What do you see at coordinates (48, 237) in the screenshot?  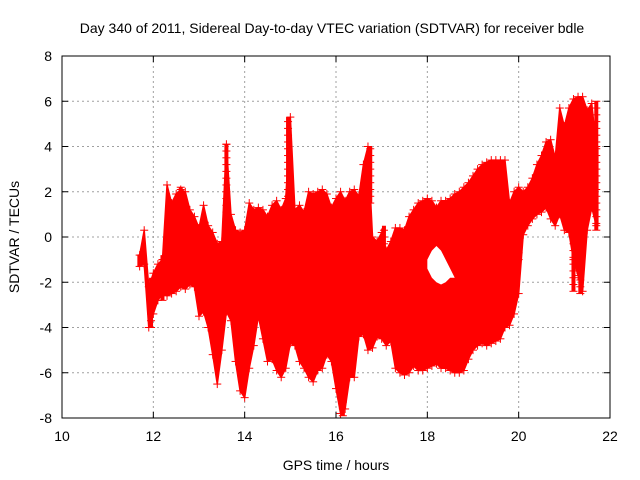 I see `y-tick-label: 0` at bounding box center [48, 237].